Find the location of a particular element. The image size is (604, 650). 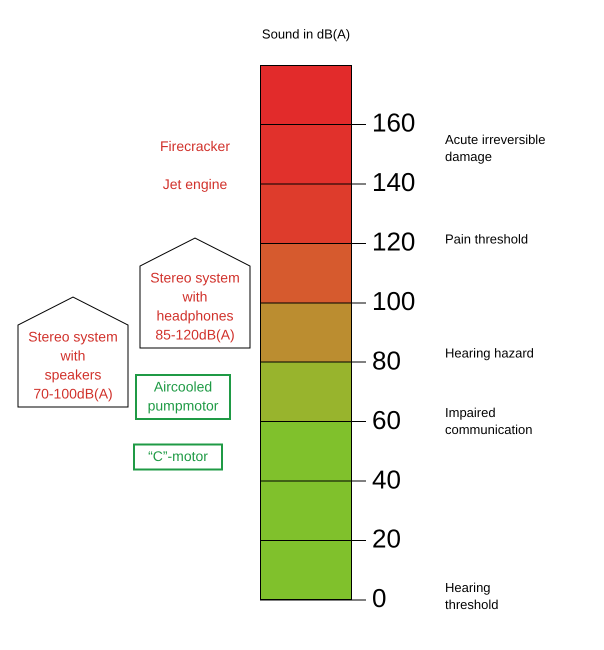

text: “C”-motor is located at coordinates (178, 456).